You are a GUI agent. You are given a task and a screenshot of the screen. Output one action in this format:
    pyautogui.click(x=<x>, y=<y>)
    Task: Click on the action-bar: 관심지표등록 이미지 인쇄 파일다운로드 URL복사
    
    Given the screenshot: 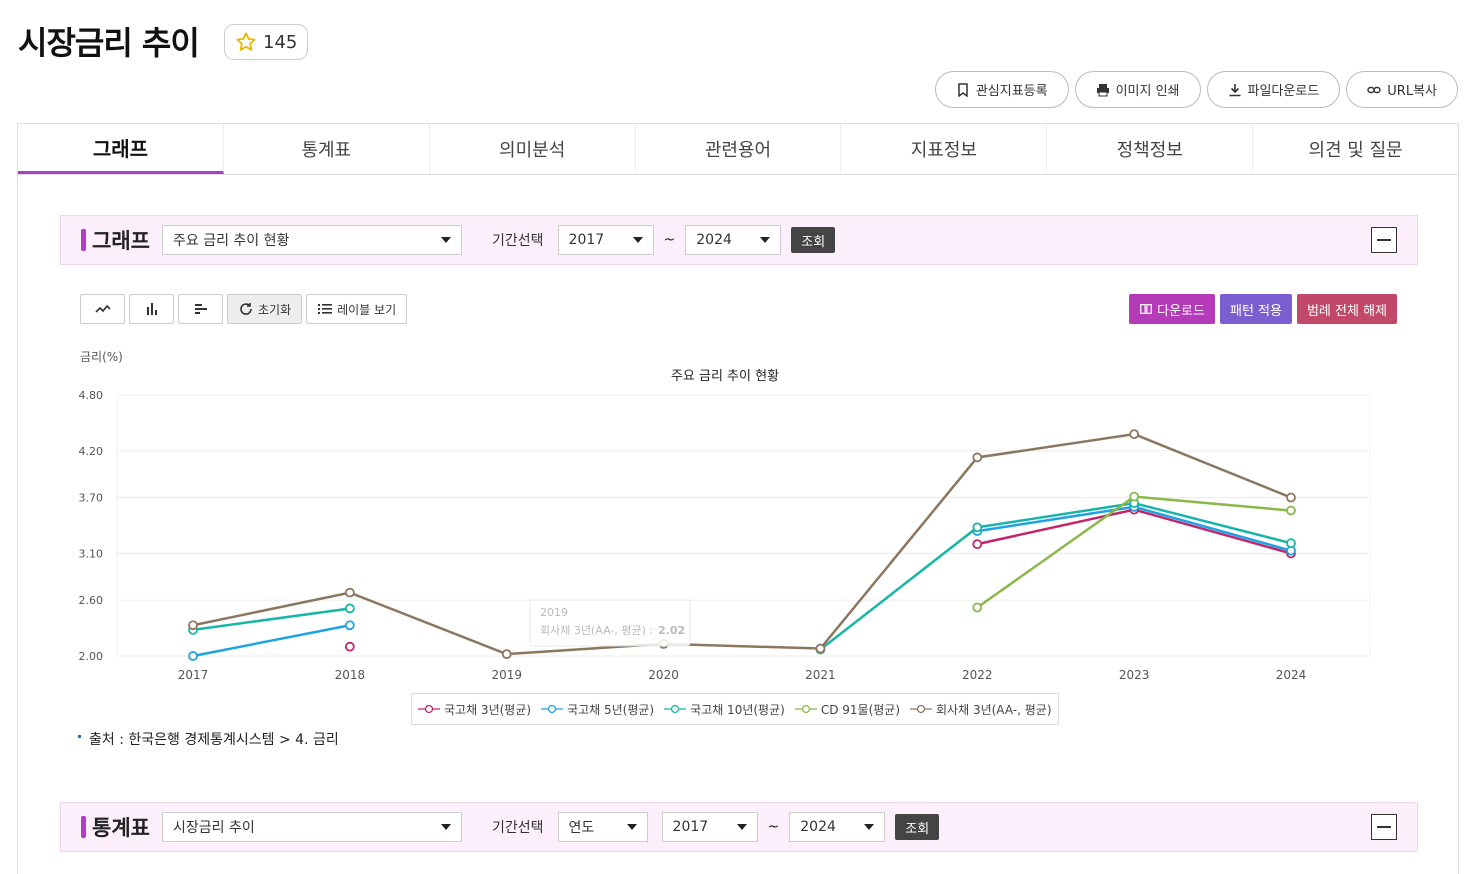 What is the action you would take?
    pyautogui.click(x=1196, y=89)
    